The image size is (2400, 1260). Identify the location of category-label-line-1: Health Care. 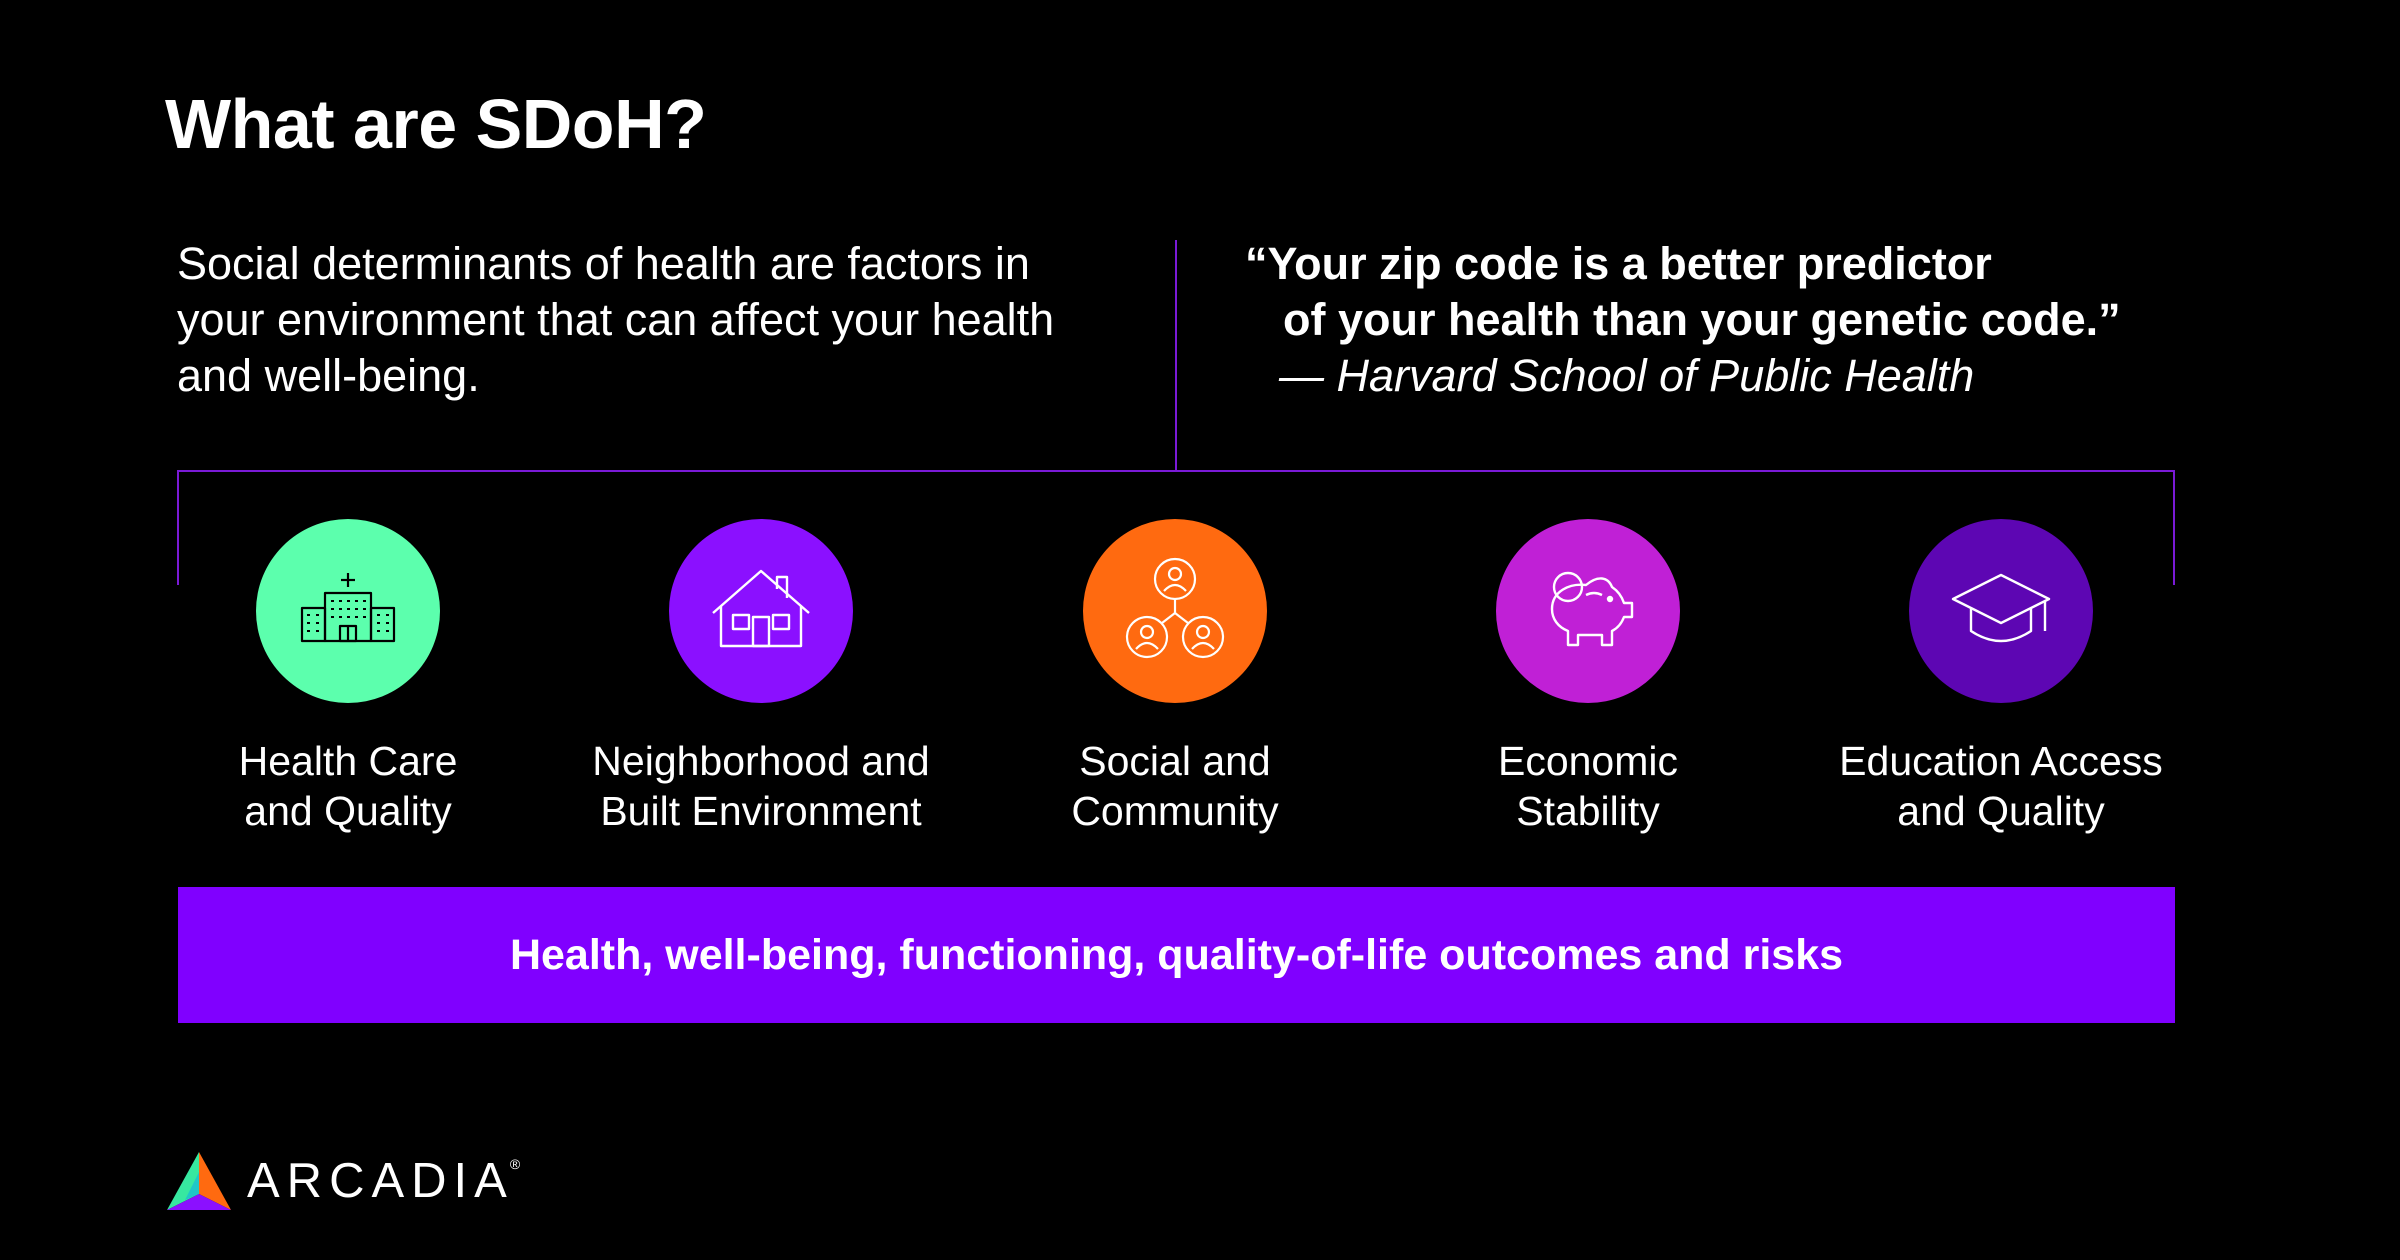
(348, 761).